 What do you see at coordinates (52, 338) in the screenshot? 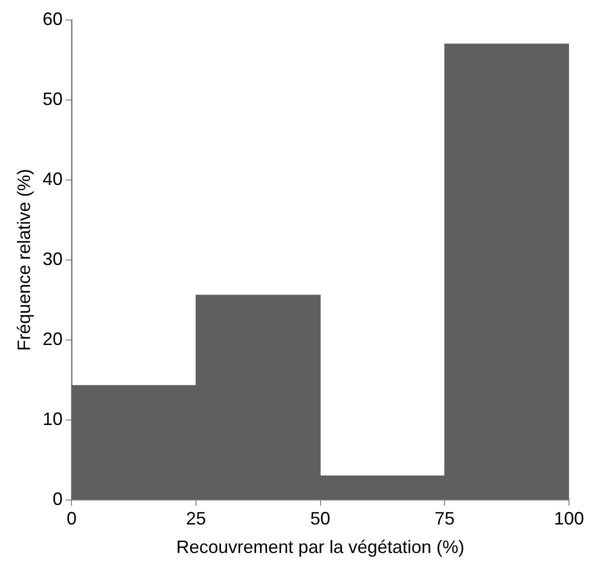
I see `y-tick-label: 20` at bounding box center [52, 338].